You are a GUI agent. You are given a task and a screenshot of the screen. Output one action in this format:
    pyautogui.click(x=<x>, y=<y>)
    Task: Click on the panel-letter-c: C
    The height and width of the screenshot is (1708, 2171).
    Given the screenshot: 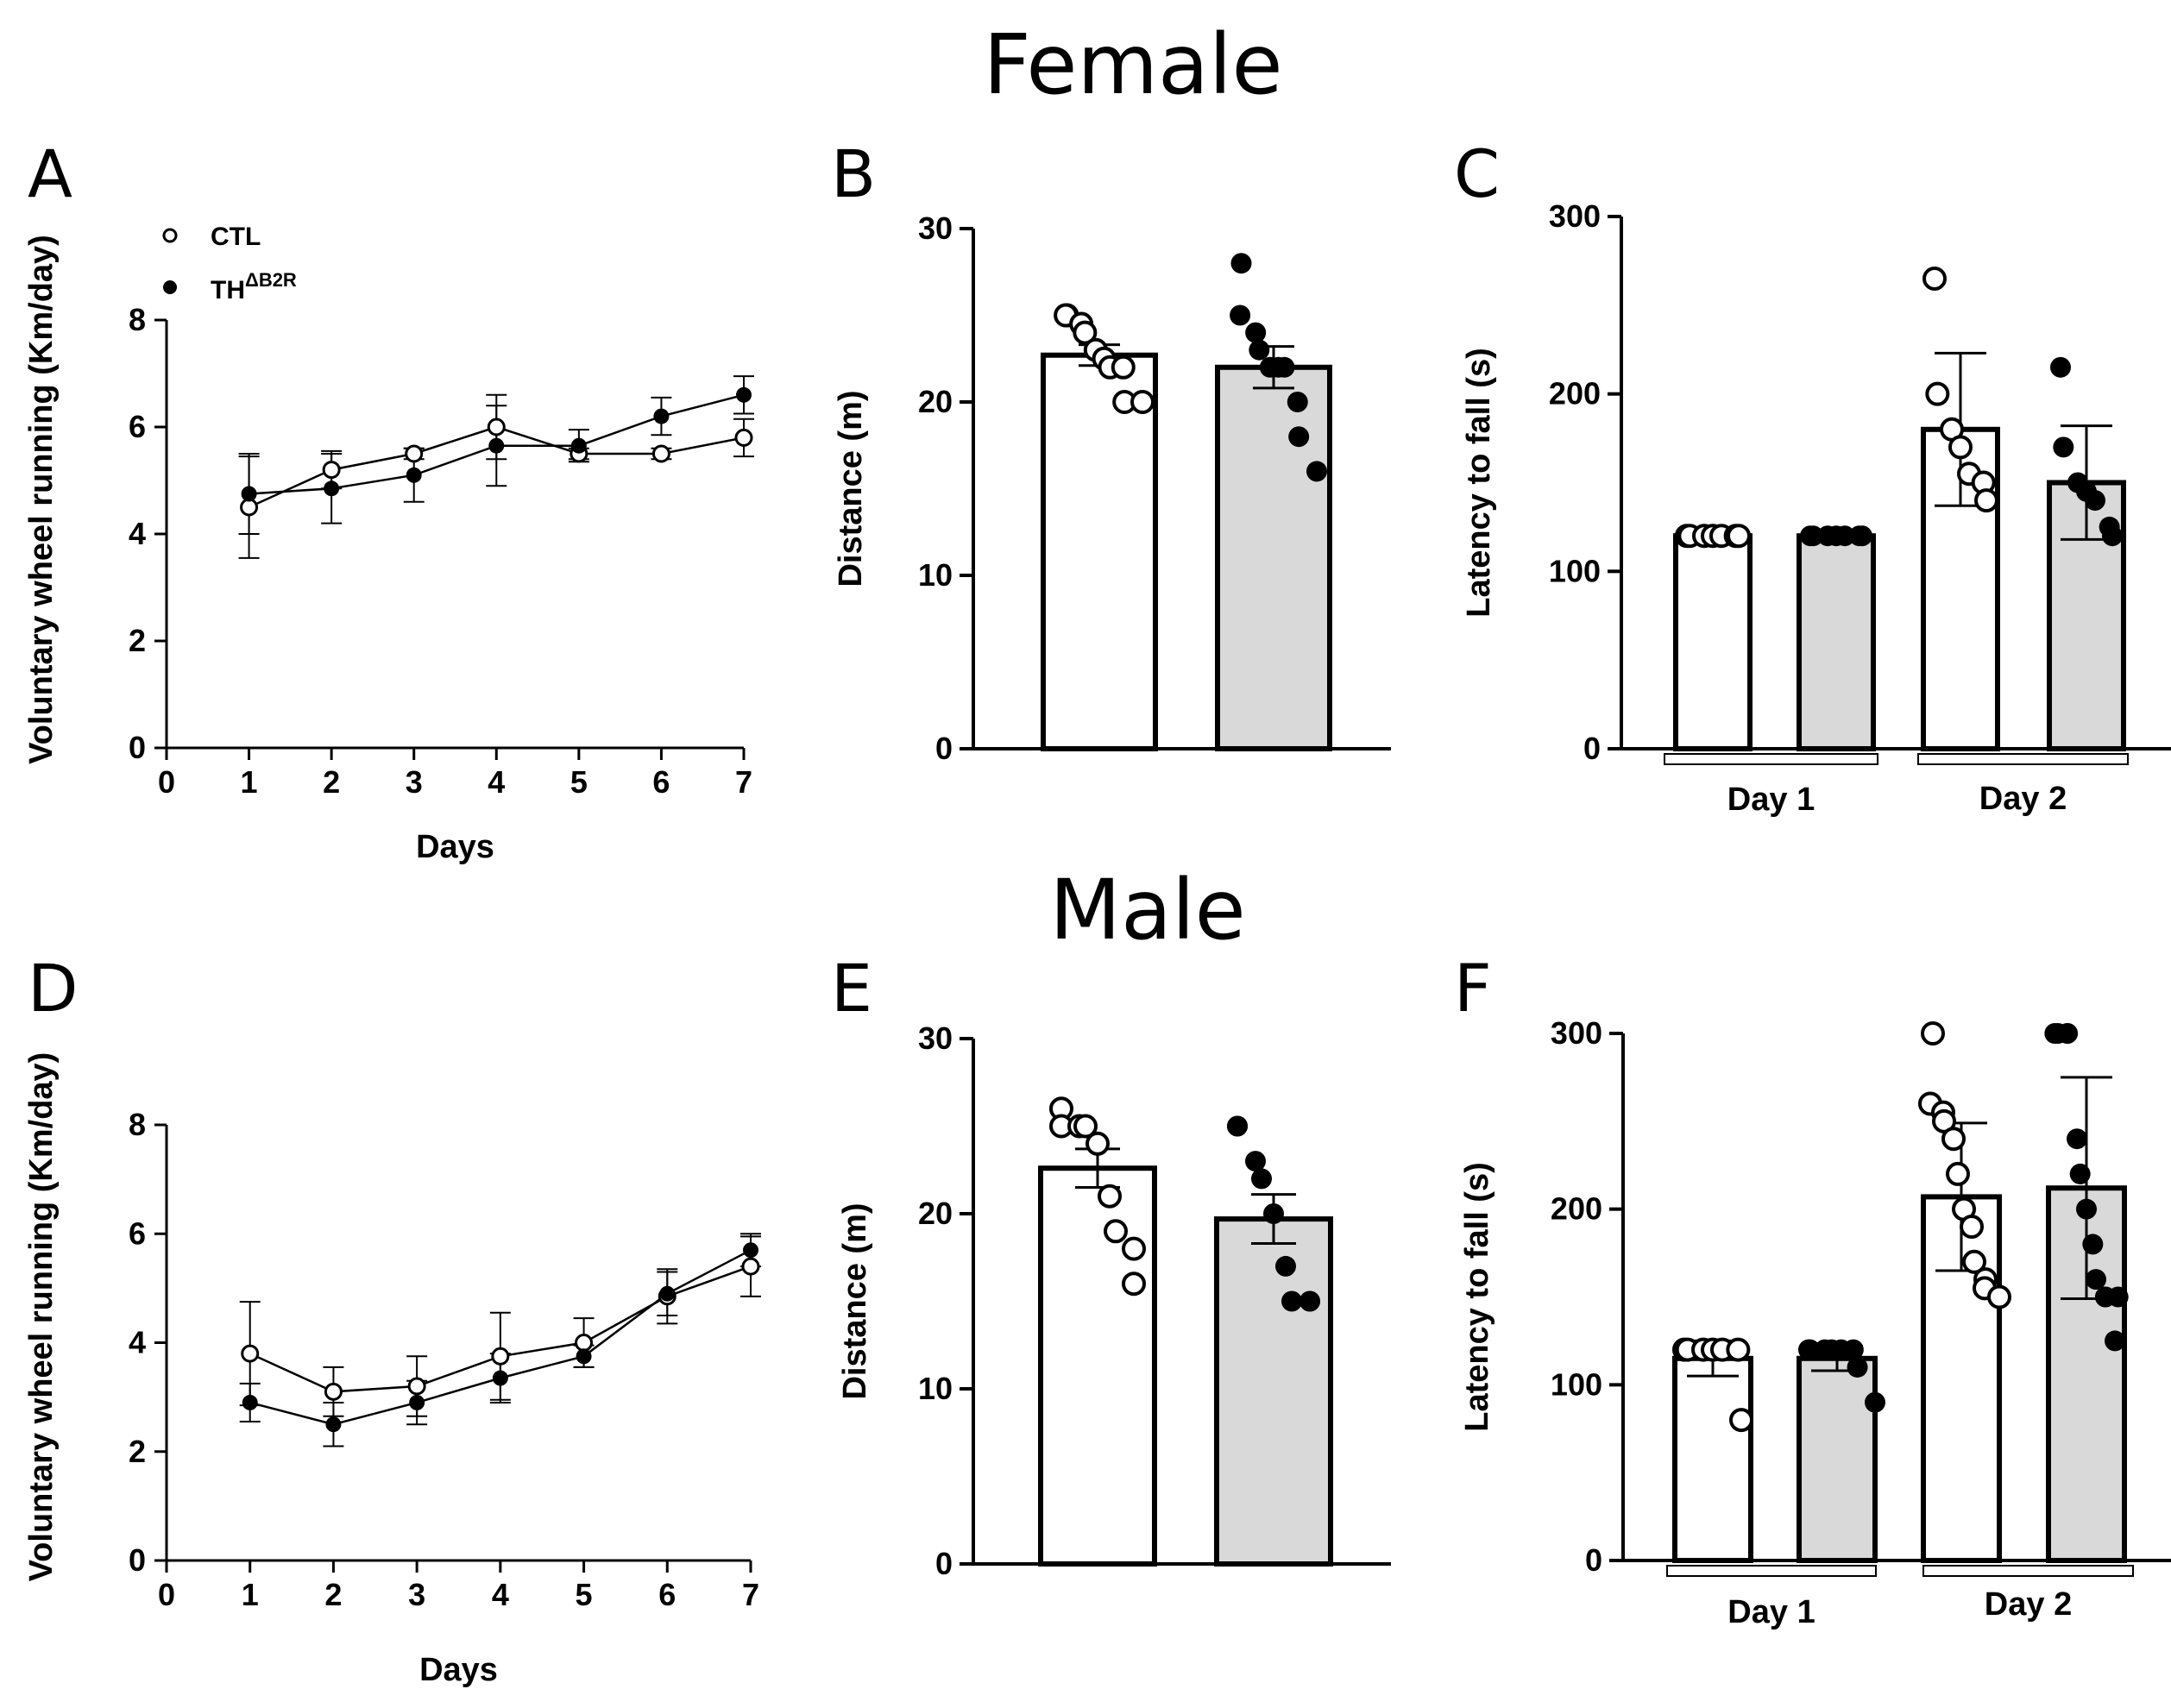 What is the action you would take?
    pyautogui.click(x=1477, y=173)
    